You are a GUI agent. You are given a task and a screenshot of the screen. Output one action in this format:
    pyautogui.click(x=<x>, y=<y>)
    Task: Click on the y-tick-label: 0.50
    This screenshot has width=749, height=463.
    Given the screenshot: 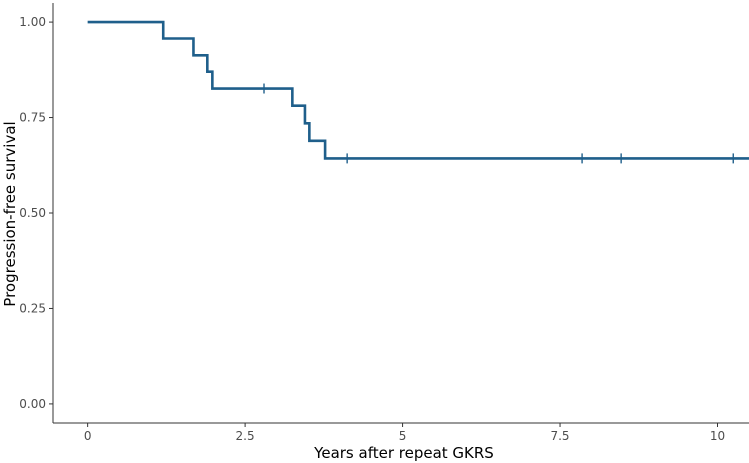 What is the action you would take?
    pyautogui.click(x=32, y=213)
    